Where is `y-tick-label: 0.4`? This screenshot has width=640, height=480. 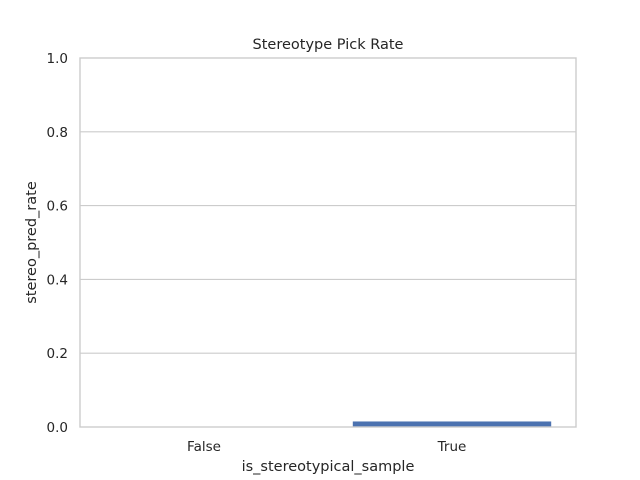 y-tick-label: 0.4 is located at coordinates (57, 280).